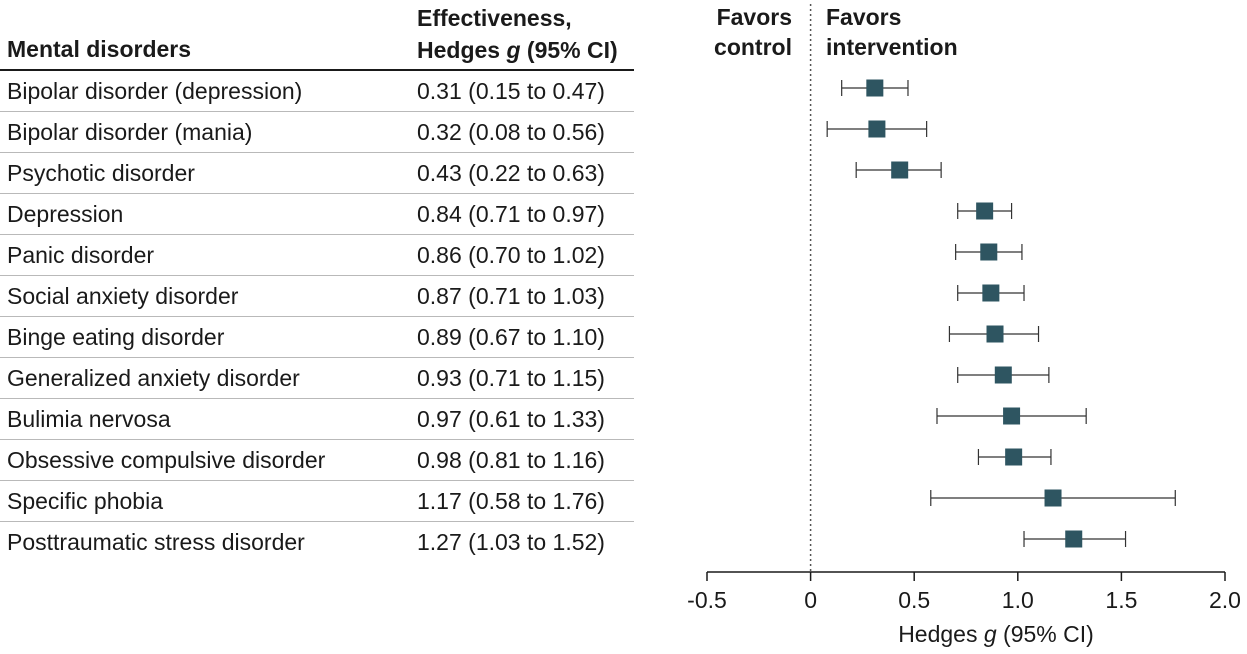 This screenshot has height=654, width=1247. I want to click on column-header-effectiveness: Effectiveness, Hedges g (95% CI), so click(517, 34).